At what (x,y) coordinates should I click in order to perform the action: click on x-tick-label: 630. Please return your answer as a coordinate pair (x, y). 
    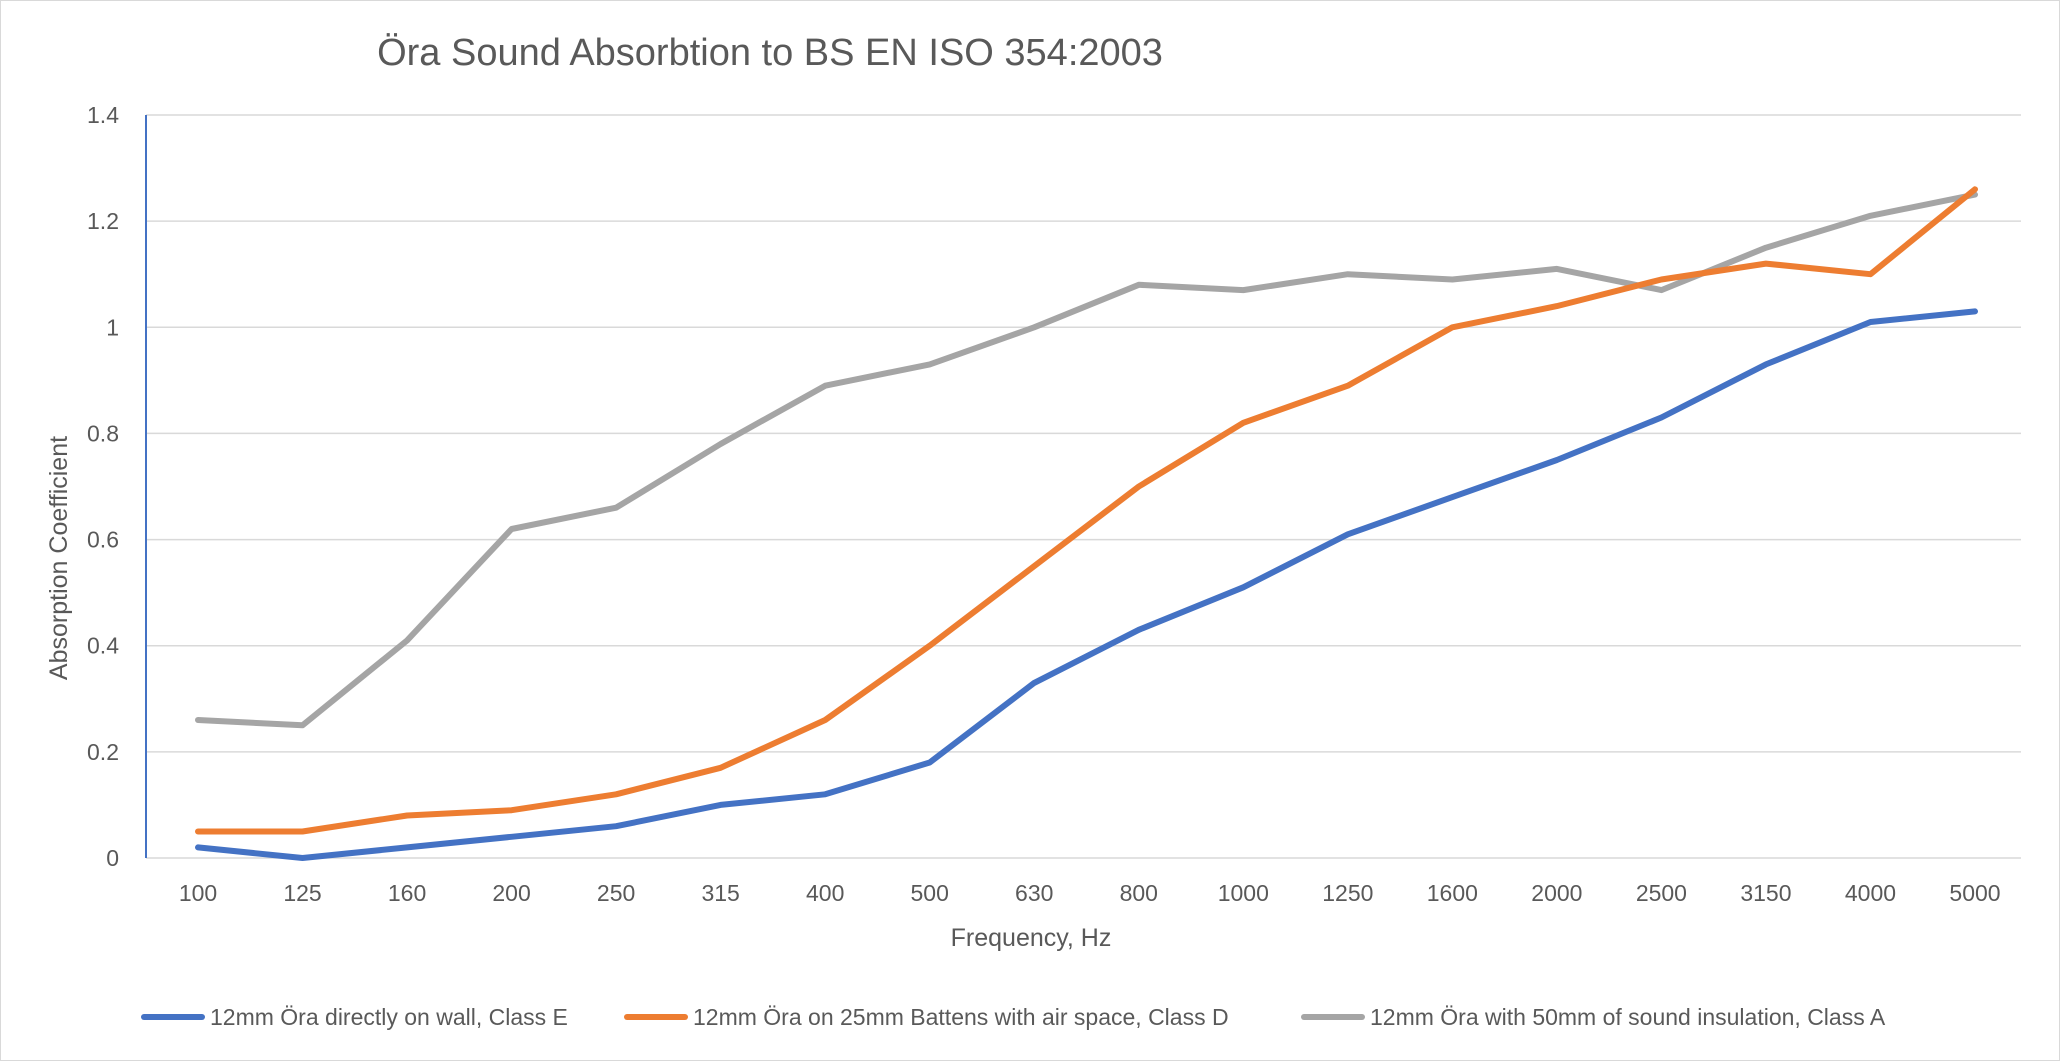
    Looking at the image, I should click on (1034, 893).